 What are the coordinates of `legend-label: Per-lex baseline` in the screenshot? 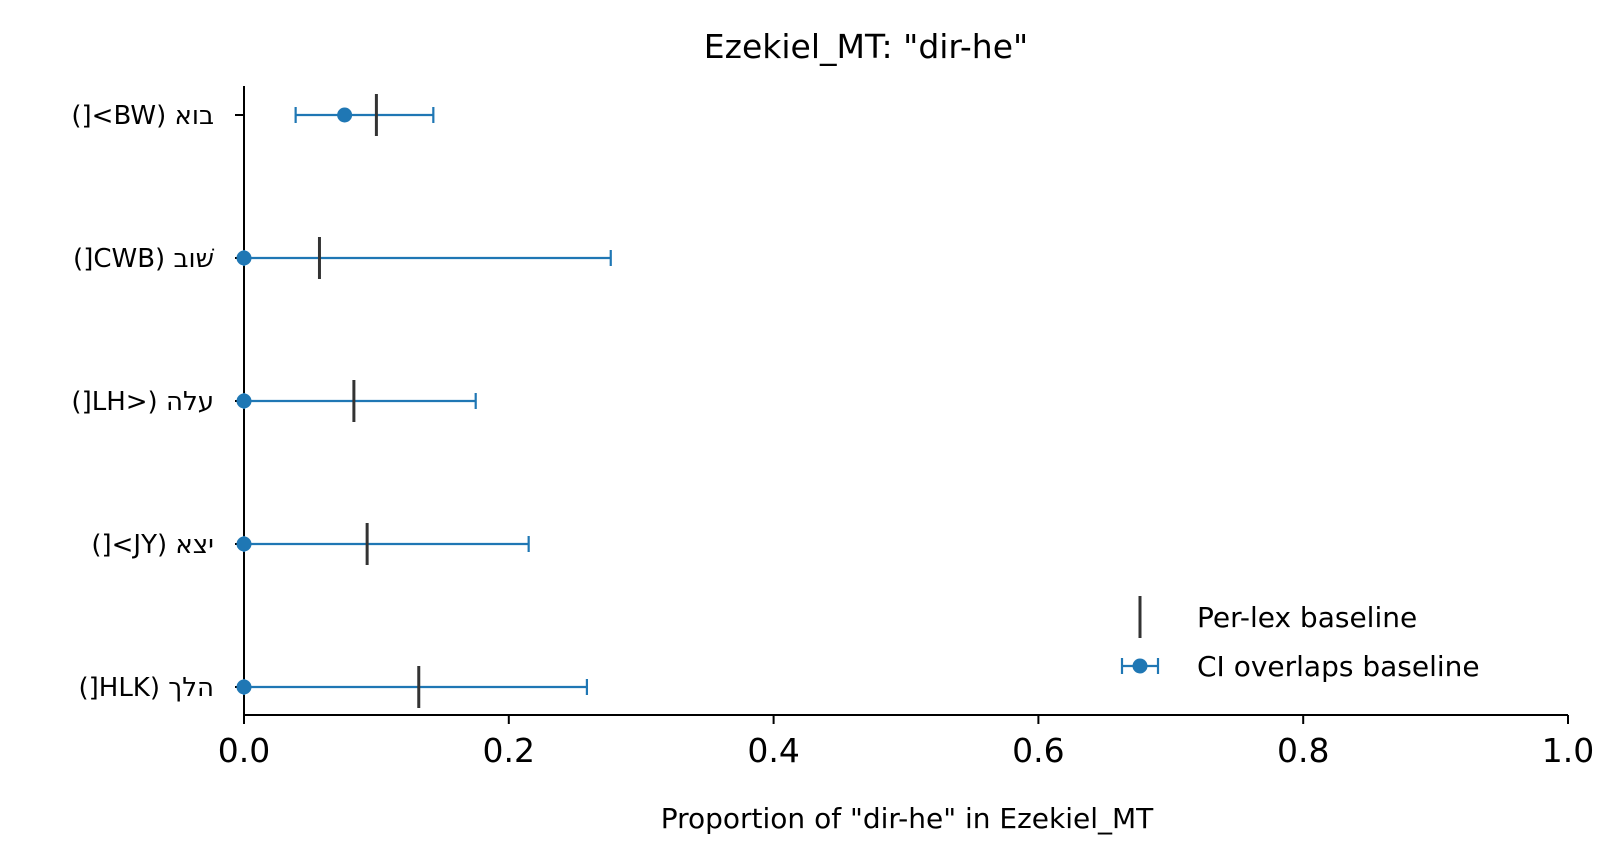 It's located at (1307, 617).